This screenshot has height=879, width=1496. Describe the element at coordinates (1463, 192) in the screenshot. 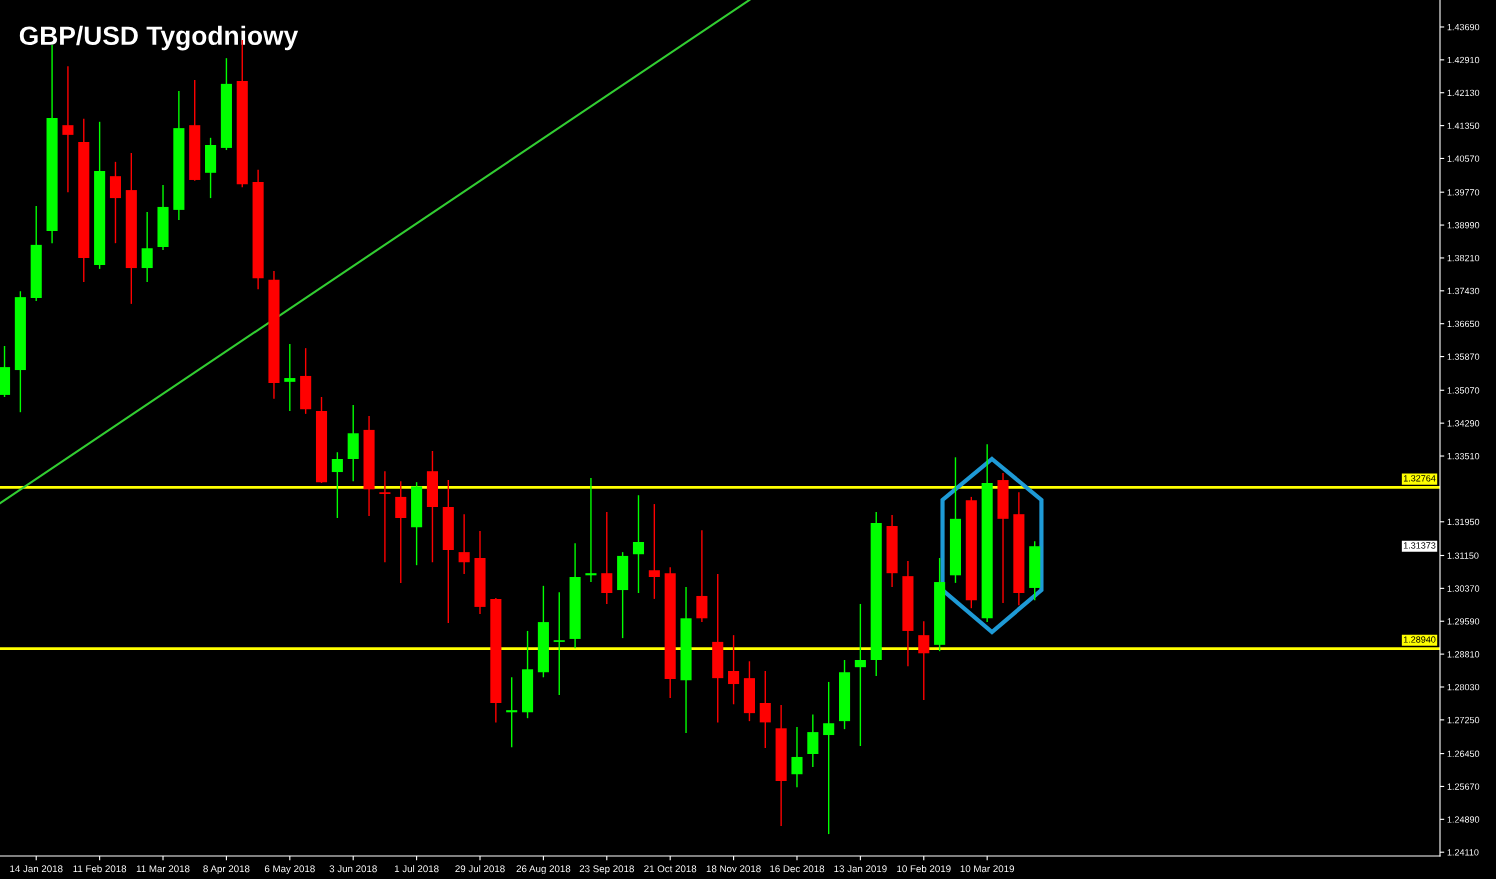

I see `y-tick-label: 1.39770` at that location.